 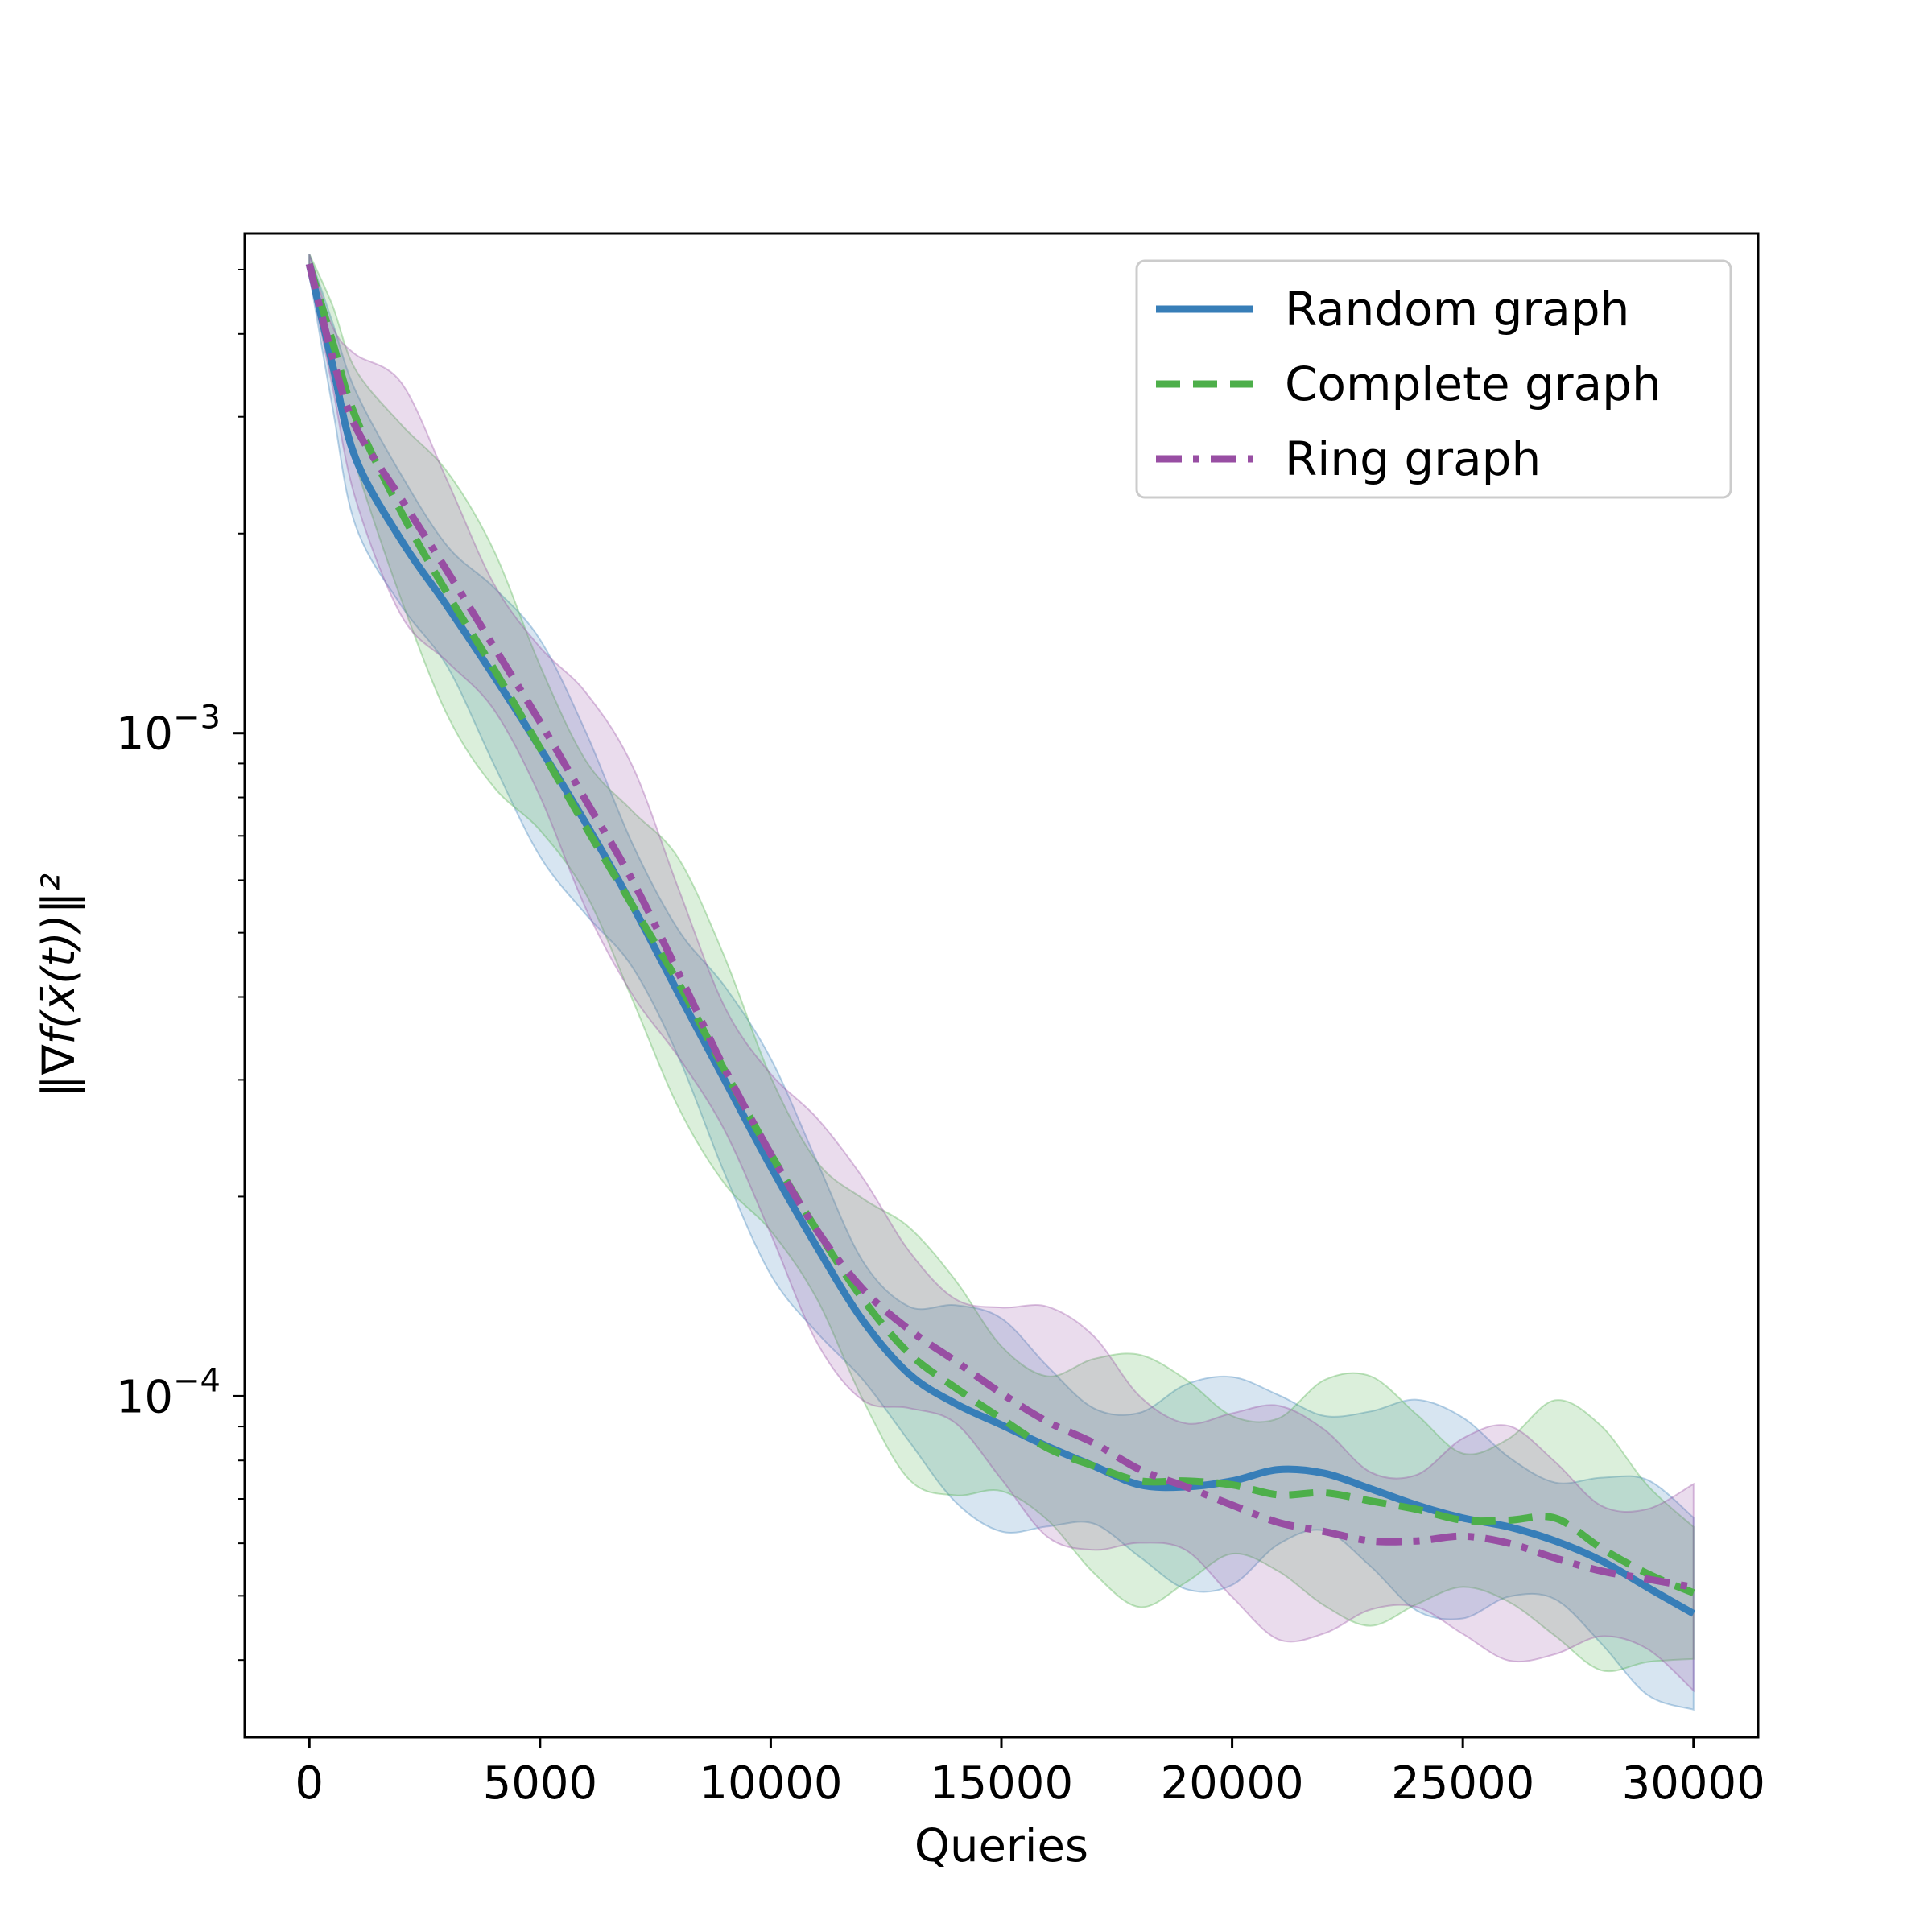 I want to click on y-axis-label: ‖∇f(x̄(t))‖², so click(x=59, y=985).